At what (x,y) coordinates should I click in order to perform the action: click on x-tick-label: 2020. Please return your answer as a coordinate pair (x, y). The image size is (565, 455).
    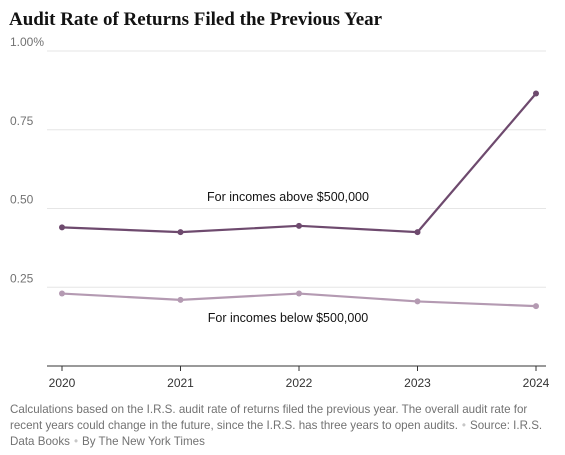
    Looking at the image, I should click on (62, 383).